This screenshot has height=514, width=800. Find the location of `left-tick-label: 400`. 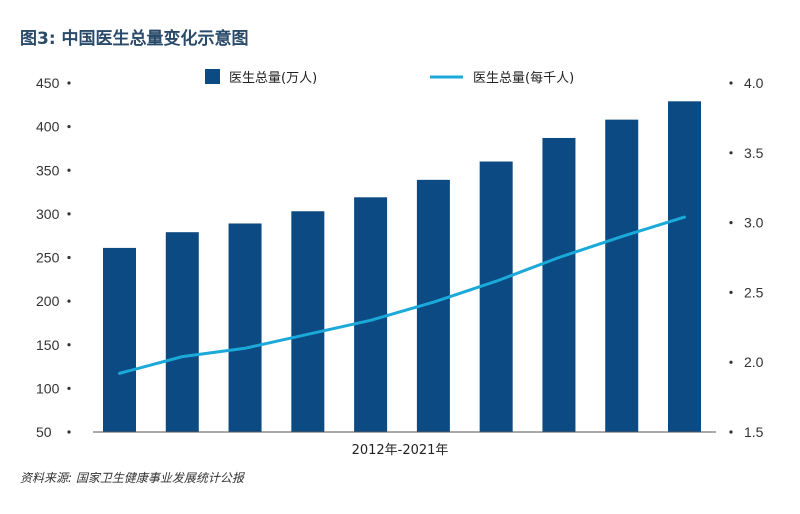

left-tick-label: 400 is located at coordinates (48, 127).